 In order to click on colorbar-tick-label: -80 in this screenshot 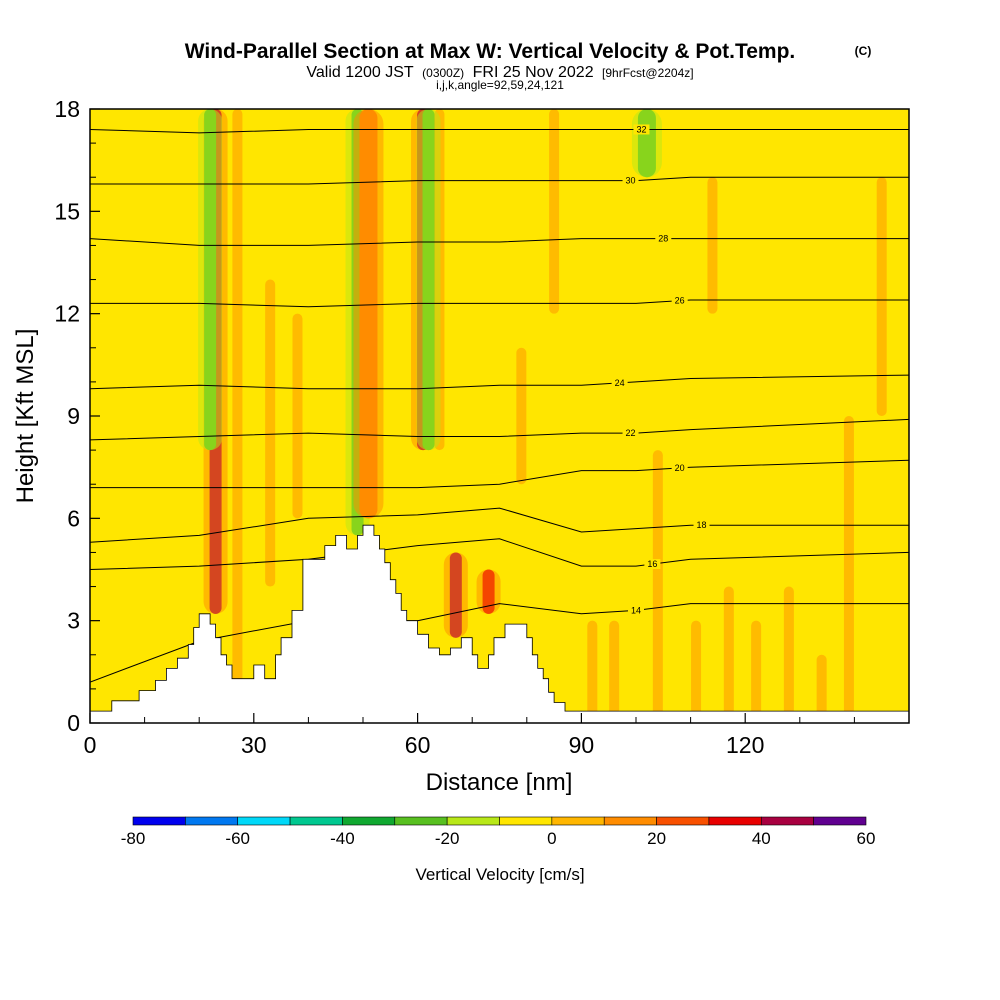, I will do `click(133, 838)`.